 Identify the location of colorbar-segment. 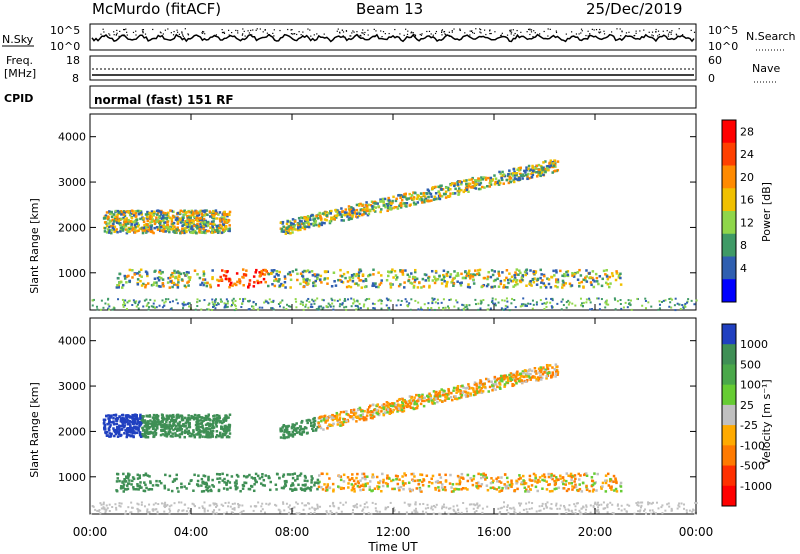
(729, 245).